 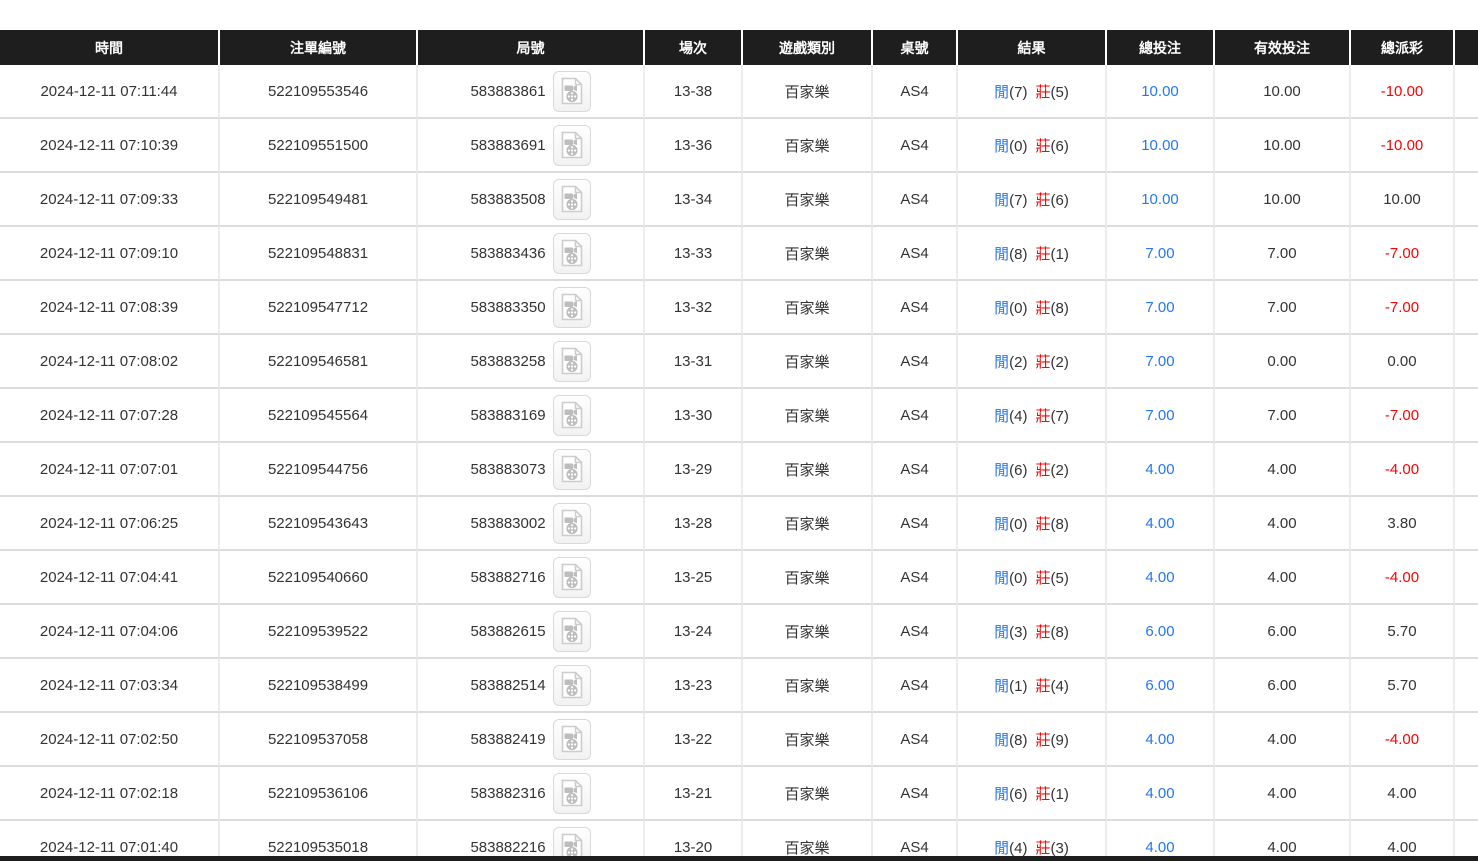 What do you see at coordinates (1032, 308) in the screenshot?
I see `cell-result: 閒(0) 莊(8)` at bounding box center [1032, 308].